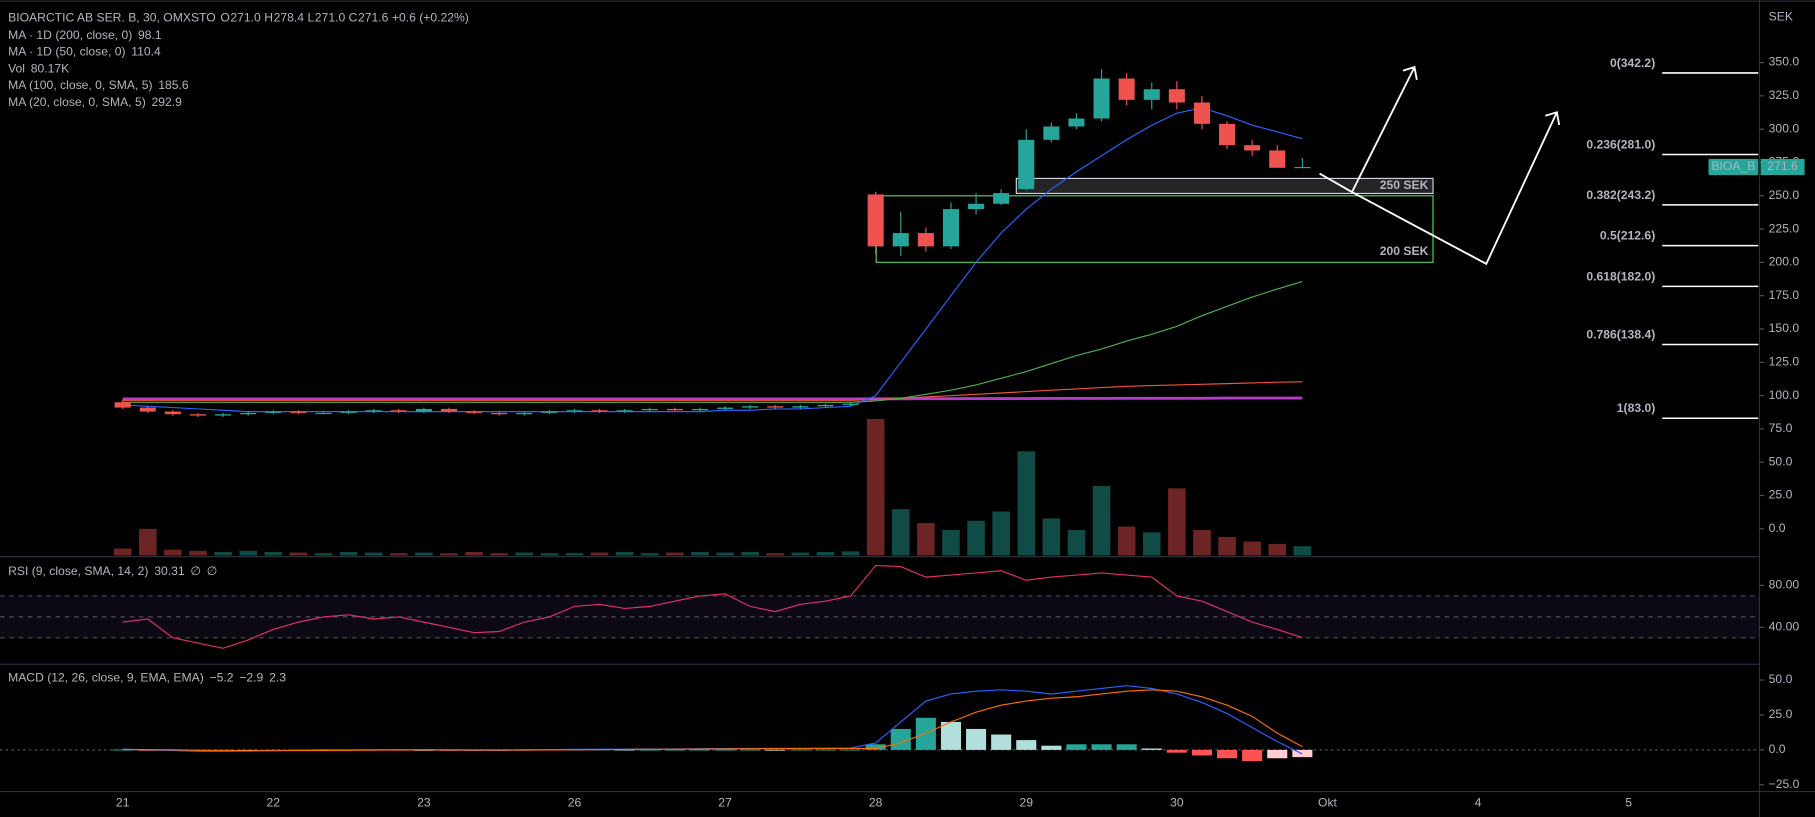 The width and height of the screenshot is (1815, 817). I want to click on price-badge, so click(1782, 167).